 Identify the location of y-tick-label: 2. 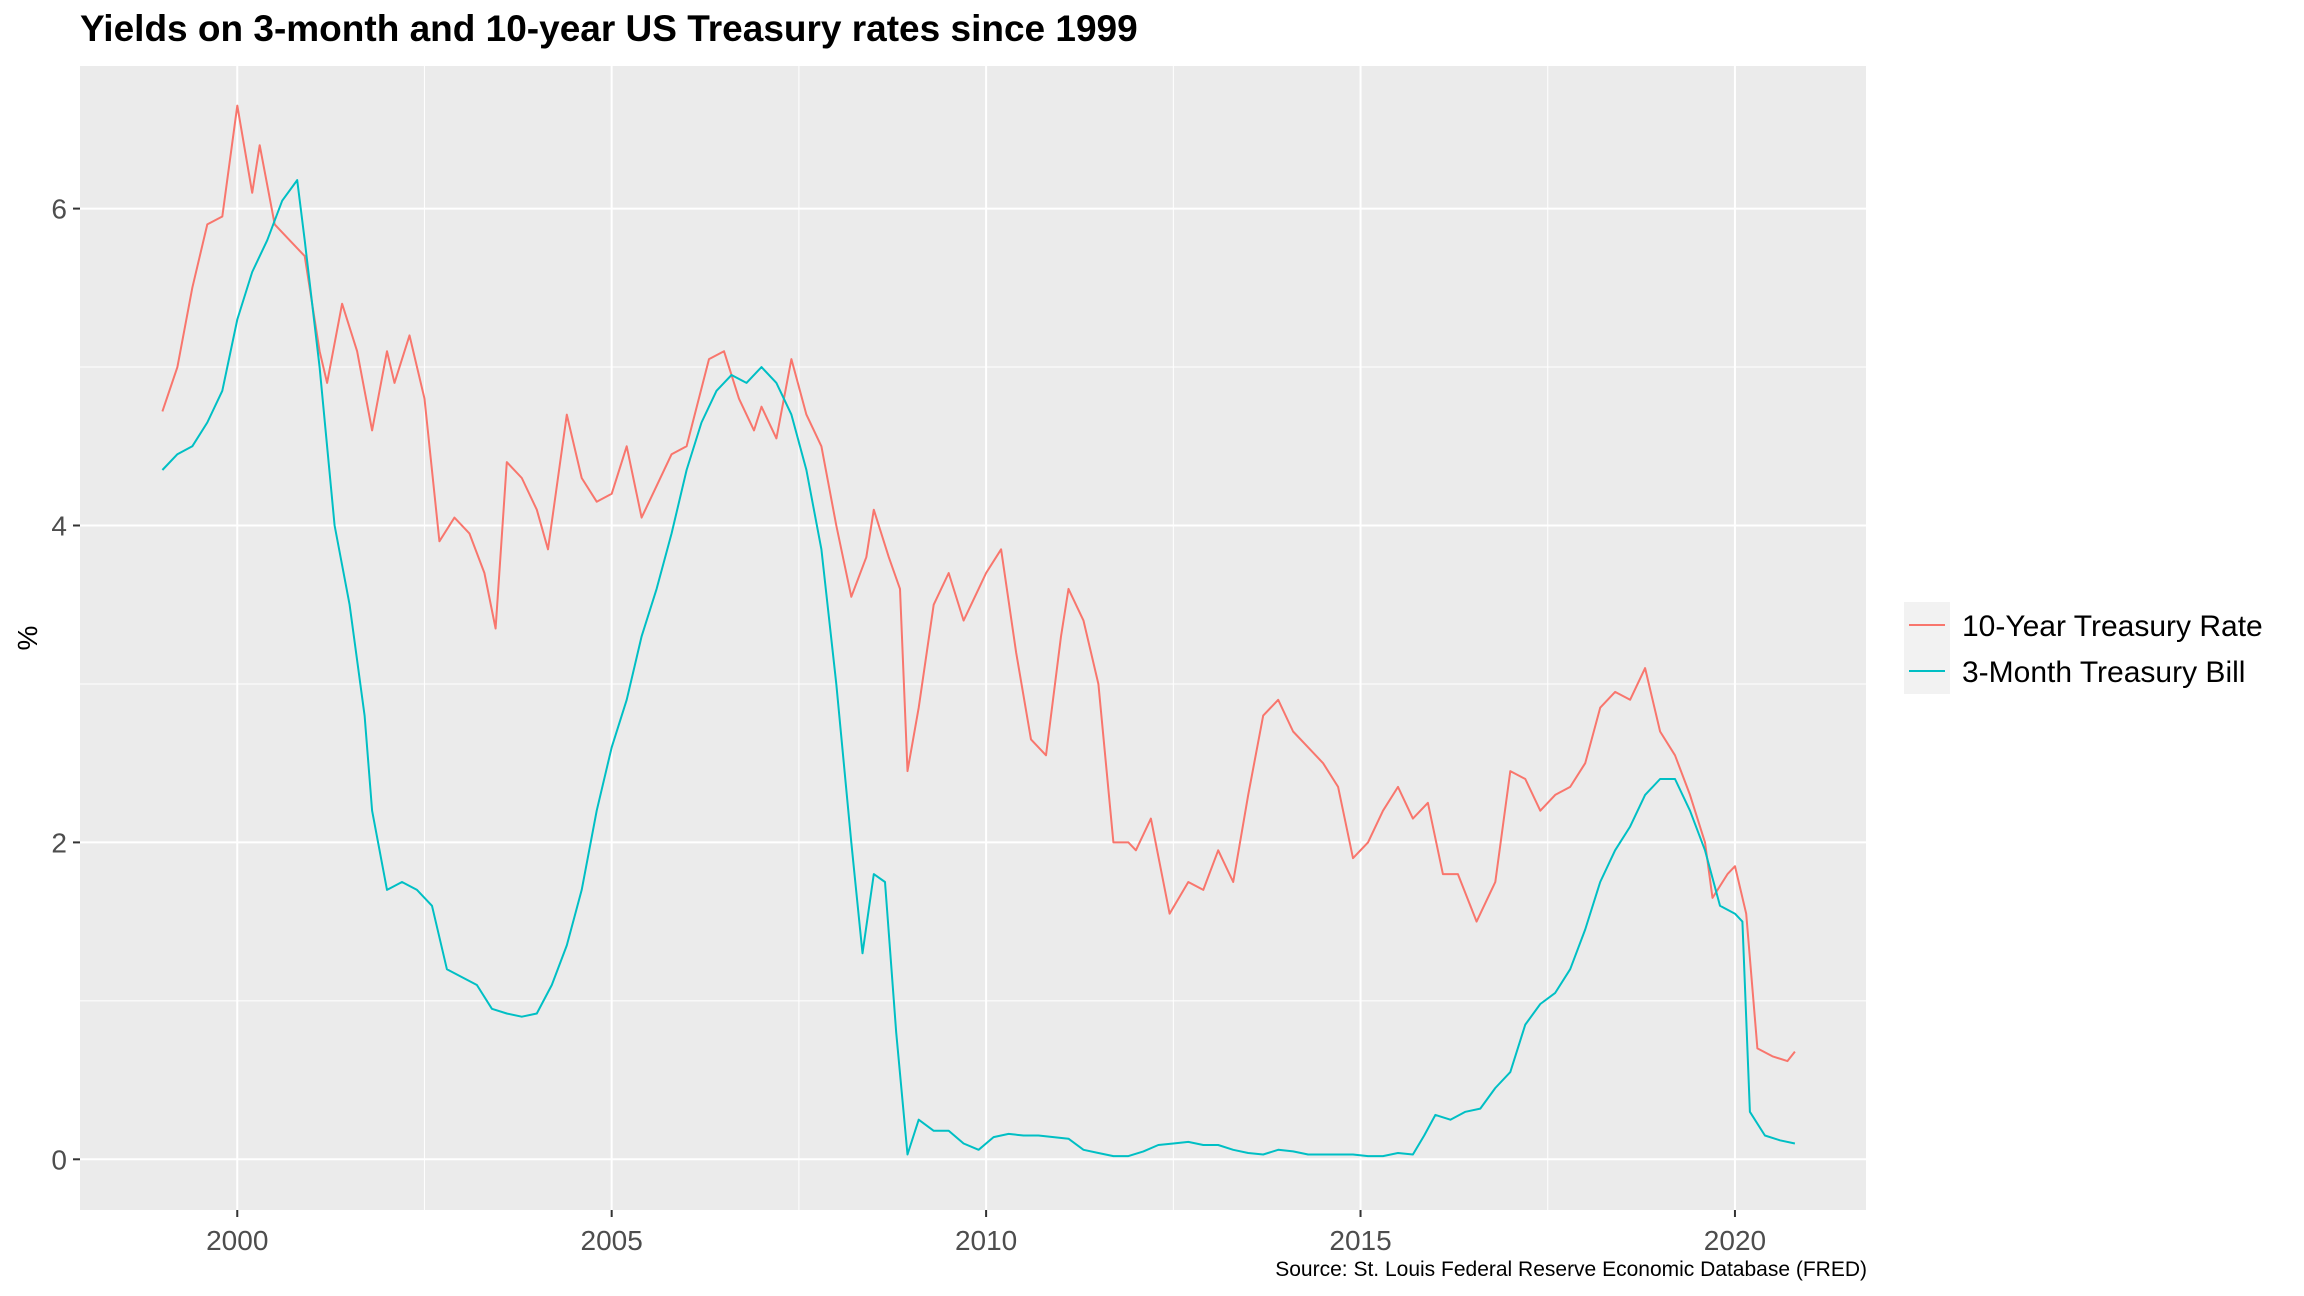
(59, 842).